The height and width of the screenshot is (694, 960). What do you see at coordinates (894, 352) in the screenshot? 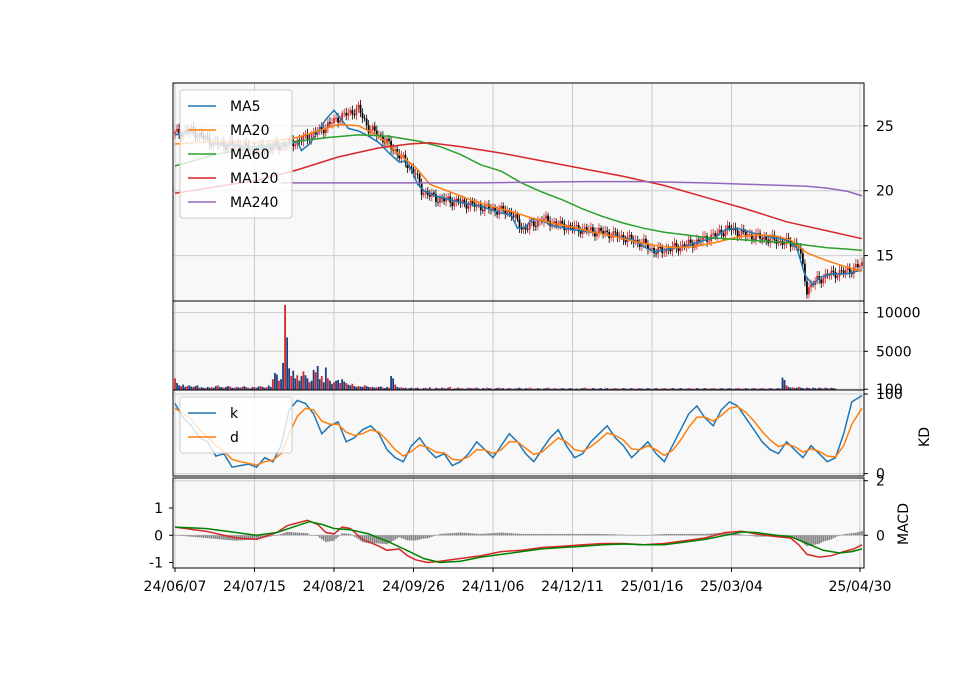
I see `y-tick-label: 5000` at bounding box center [894, 352].